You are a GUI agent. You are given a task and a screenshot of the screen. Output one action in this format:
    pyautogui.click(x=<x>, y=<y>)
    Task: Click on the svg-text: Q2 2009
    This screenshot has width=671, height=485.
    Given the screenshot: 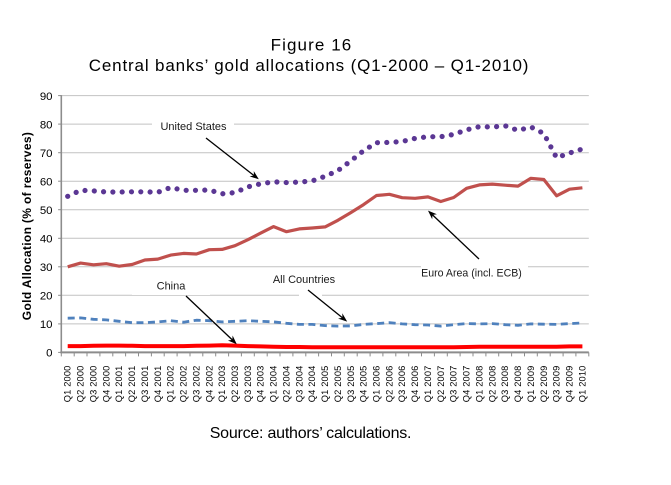 What is the action you would take?
    pyautogui.click(x=544, y=384)
    